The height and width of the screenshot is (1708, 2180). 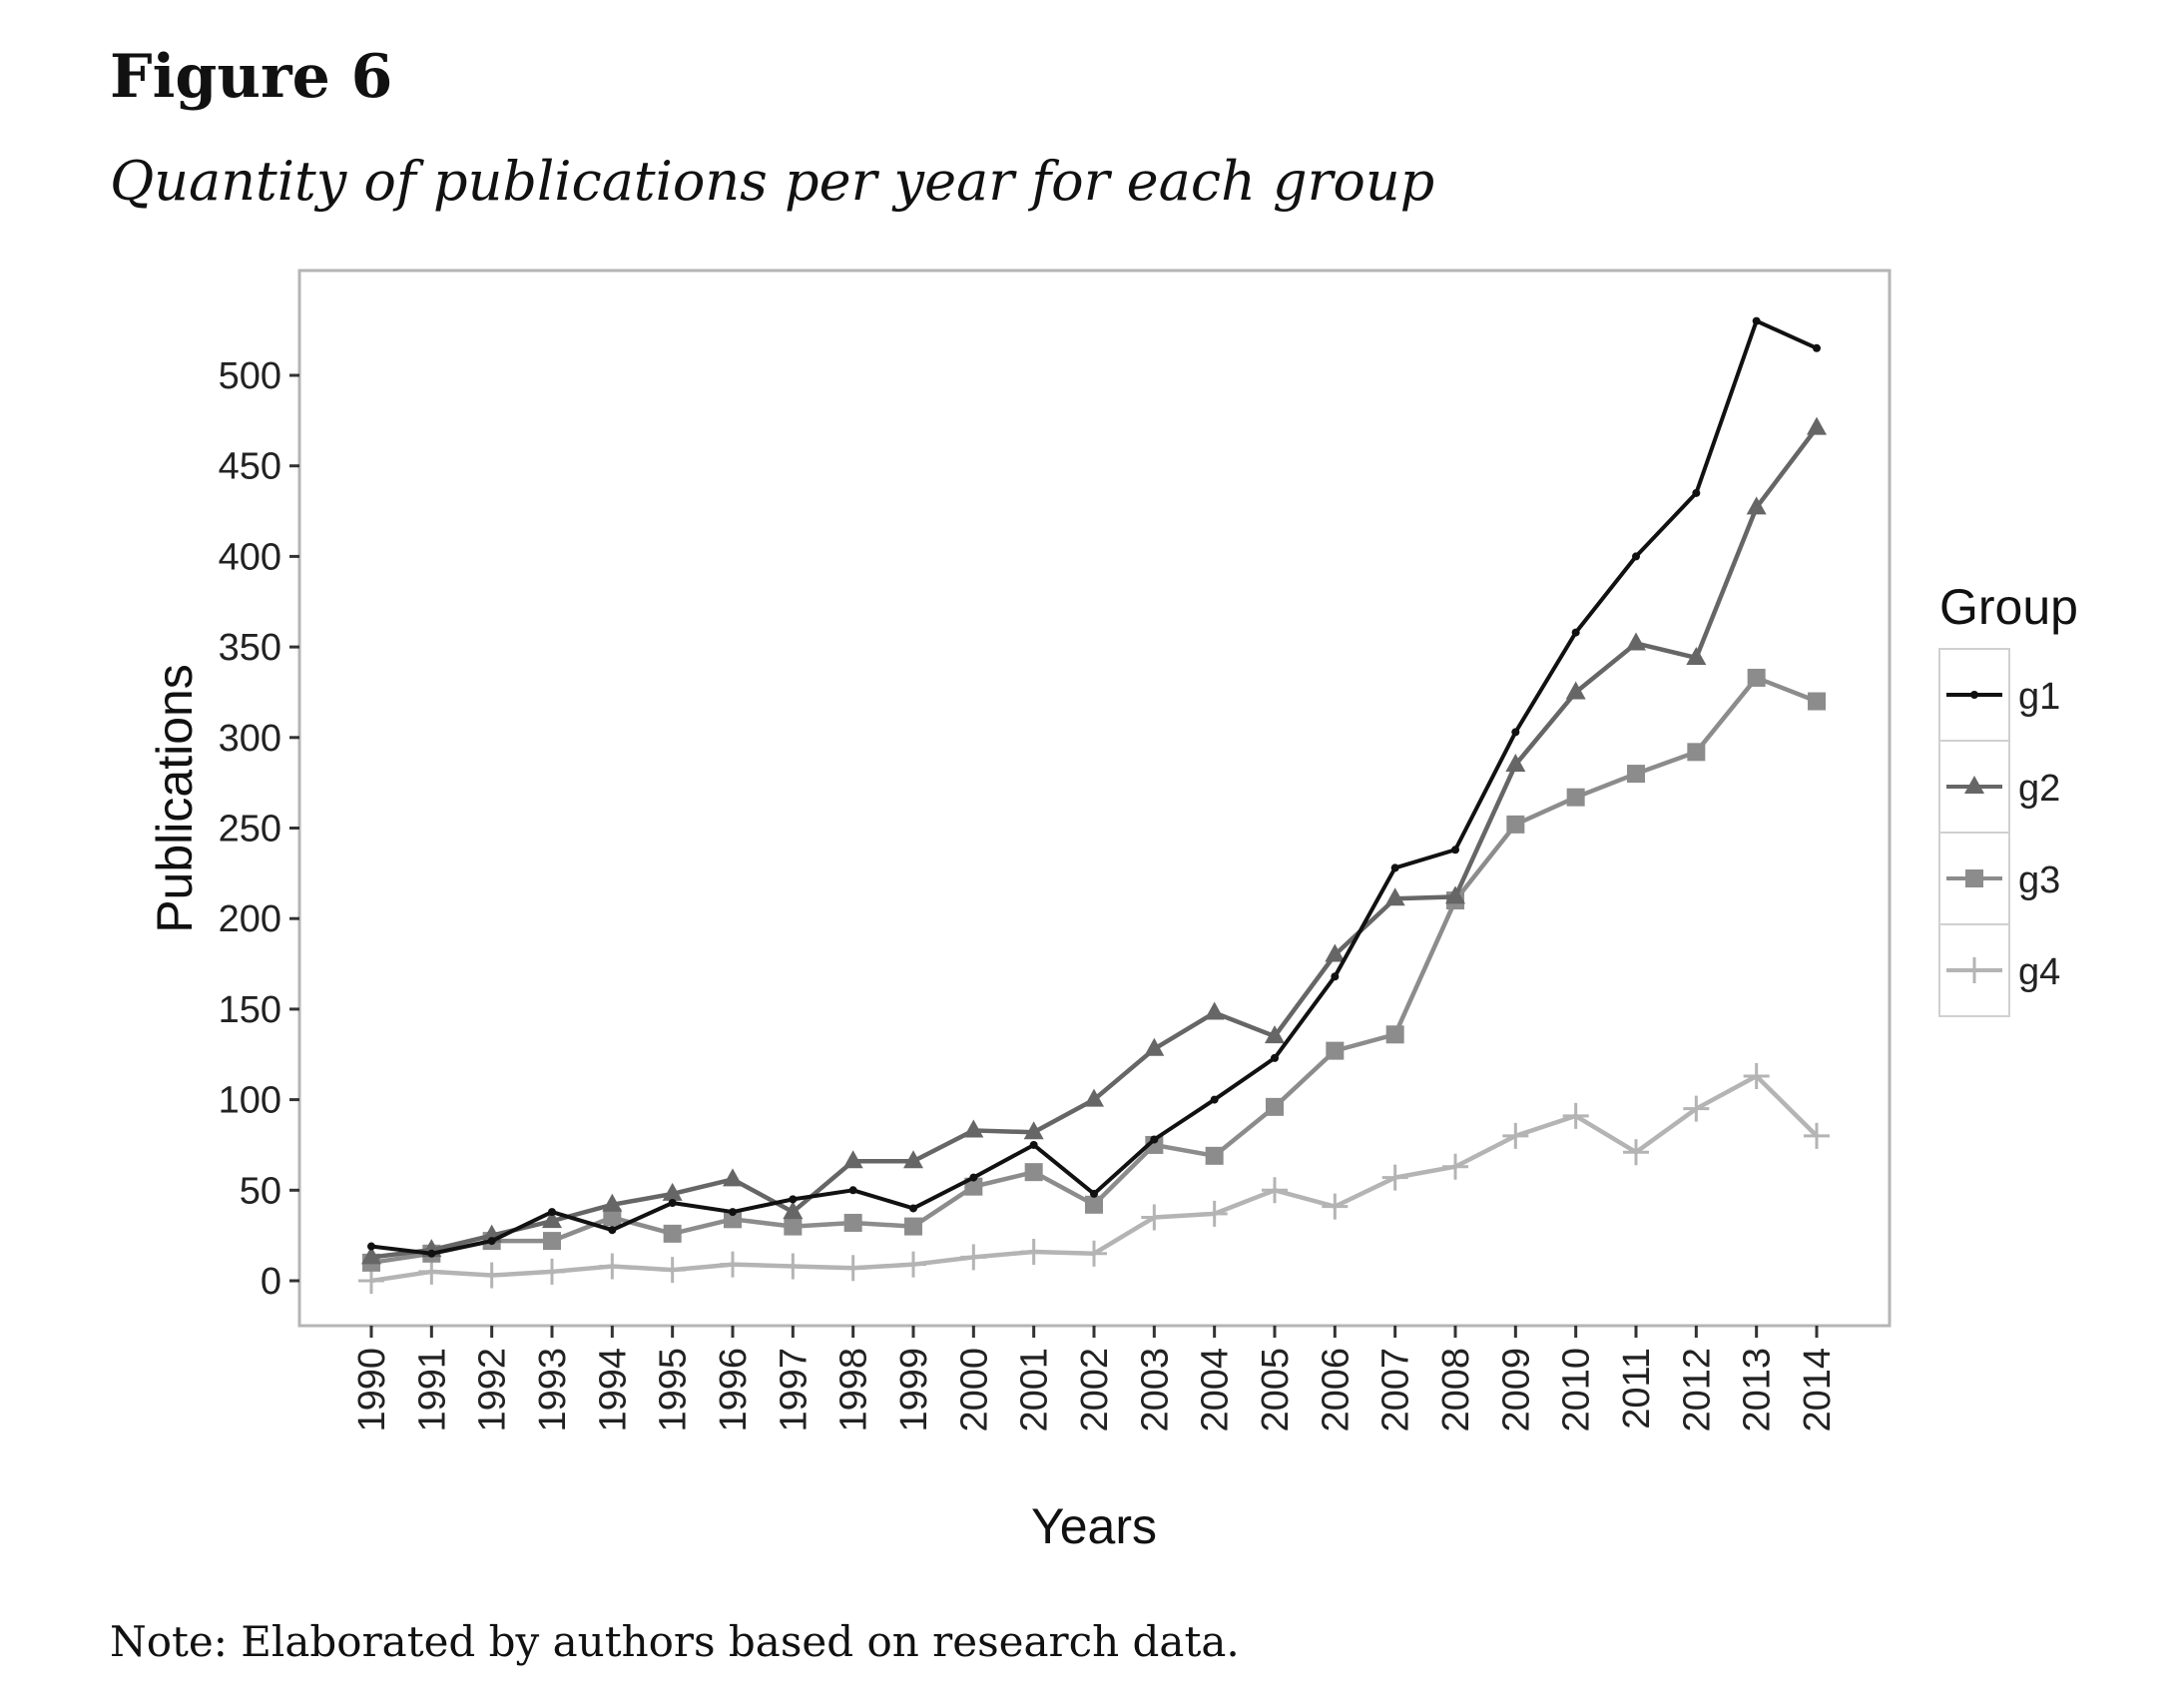 I want to click on series-g4, so click(x=1094, y=1178).